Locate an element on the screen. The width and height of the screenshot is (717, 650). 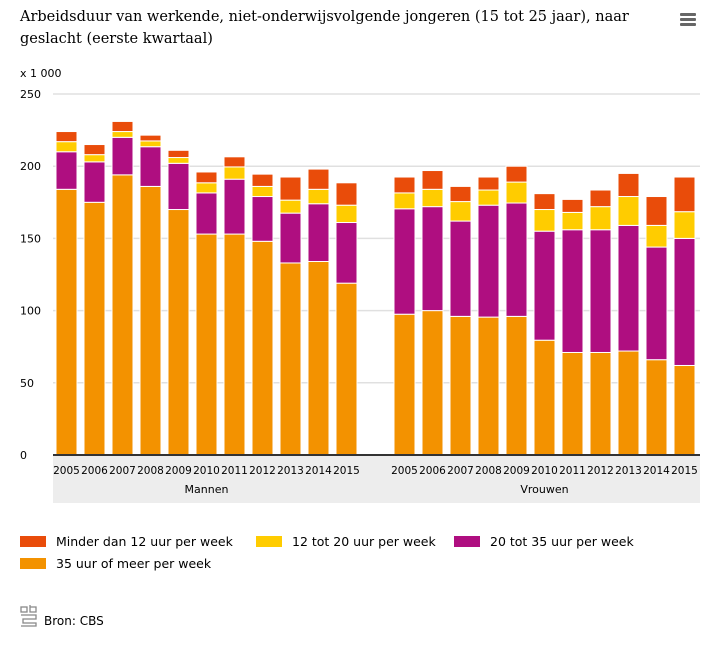
hamburger-menu-icon is located at coordinates (688, 21).